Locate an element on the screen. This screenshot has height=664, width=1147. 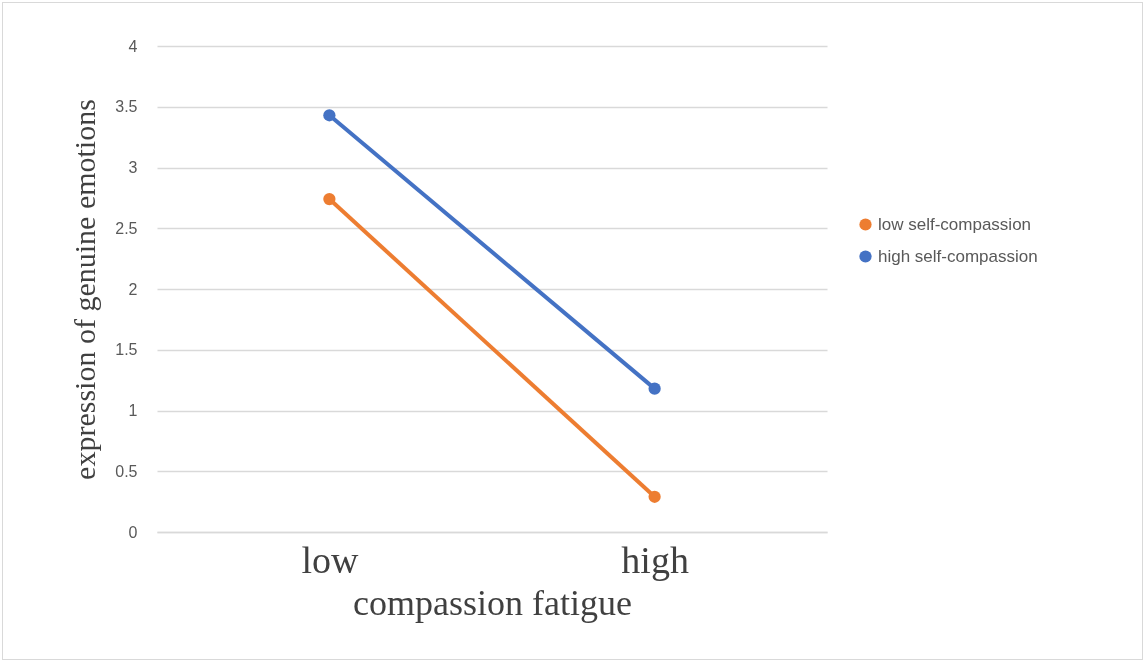
y-tick-label: 3.5 is located at coordinates (126, 107).